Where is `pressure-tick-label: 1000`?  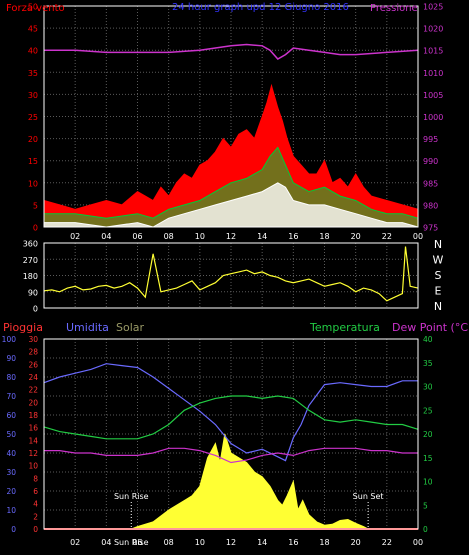
pressure-tick-label: 1000 is located at coordinates (433, 117).